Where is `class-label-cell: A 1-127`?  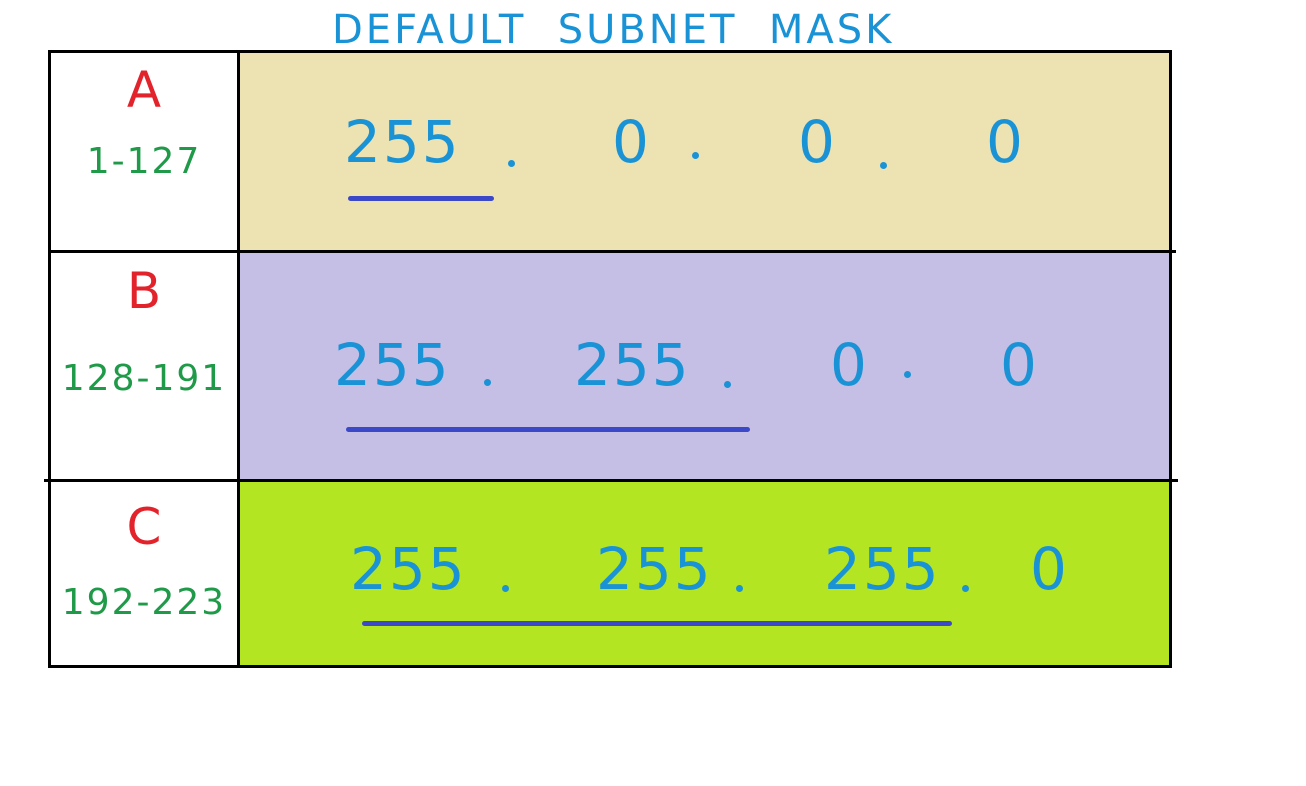
class-label-cell: A 1-127 is located at coordinates (144, 151).